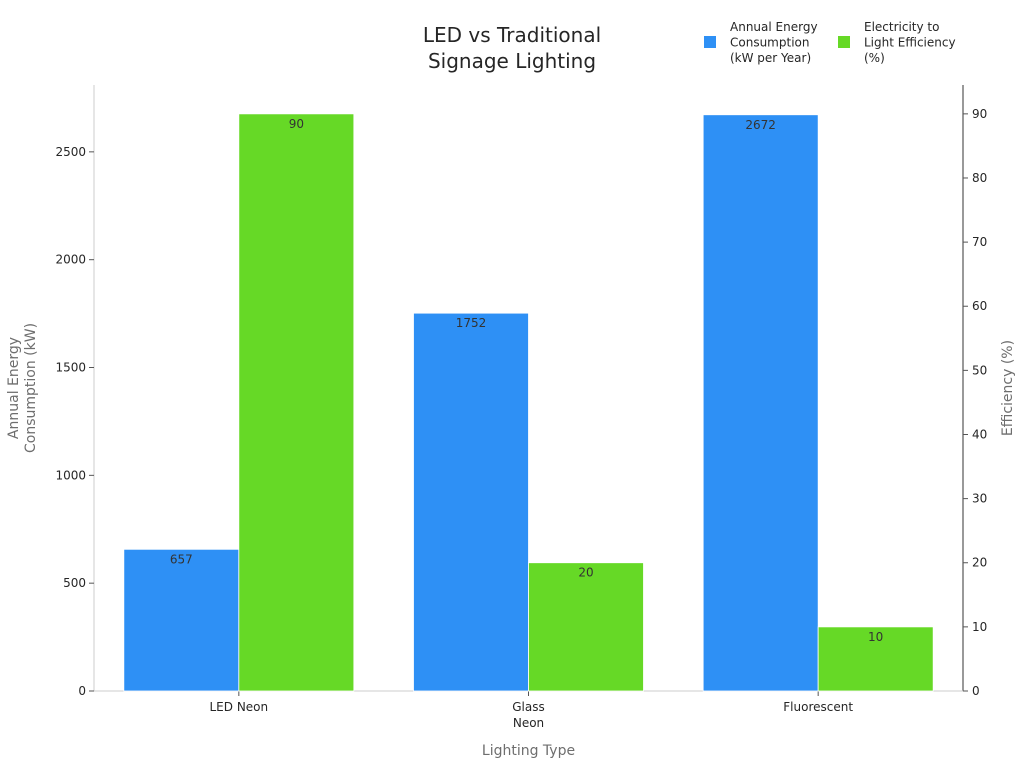  What do you see at coordinates (471, 323) in the screenshot?
I see `data-label: 1752` at bounding box center [471, 323].